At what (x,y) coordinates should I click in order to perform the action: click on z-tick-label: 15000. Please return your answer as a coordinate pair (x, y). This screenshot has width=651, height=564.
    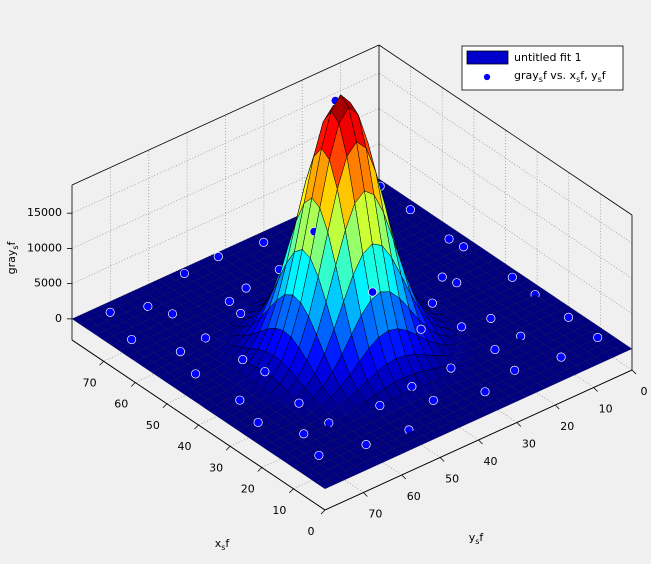
    Looking at the image, I should click on (44, 212).